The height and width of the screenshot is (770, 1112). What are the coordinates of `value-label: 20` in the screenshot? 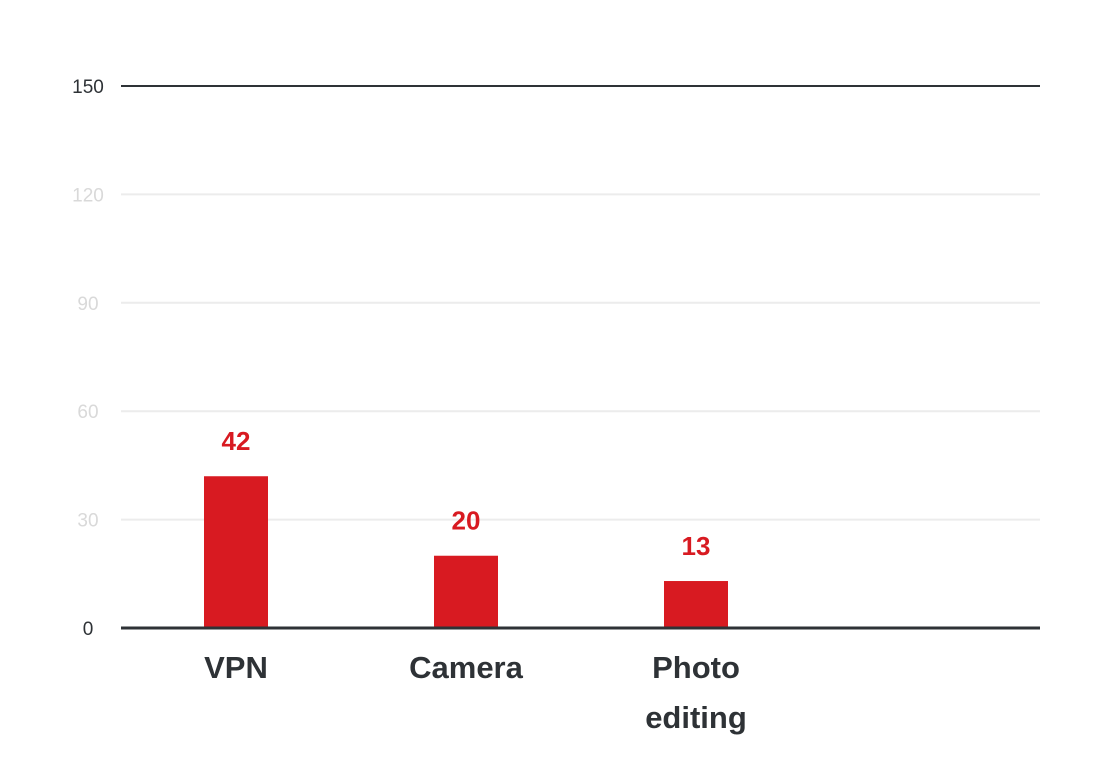 It's located at (466, 521).